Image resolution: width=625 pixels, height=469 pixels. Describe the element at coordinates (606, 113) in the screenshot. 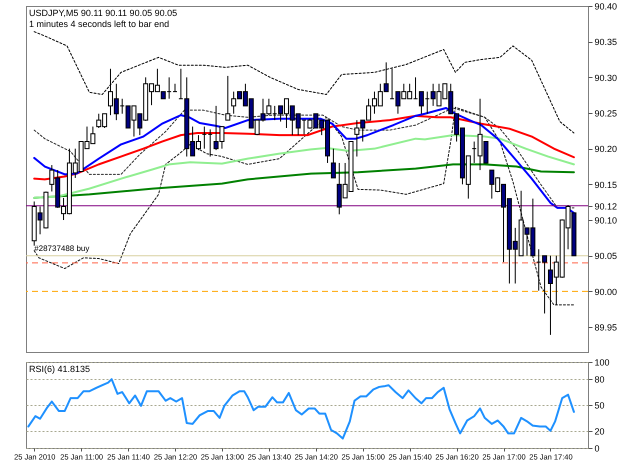

I see `y-tick-label: 90.25` at that location.